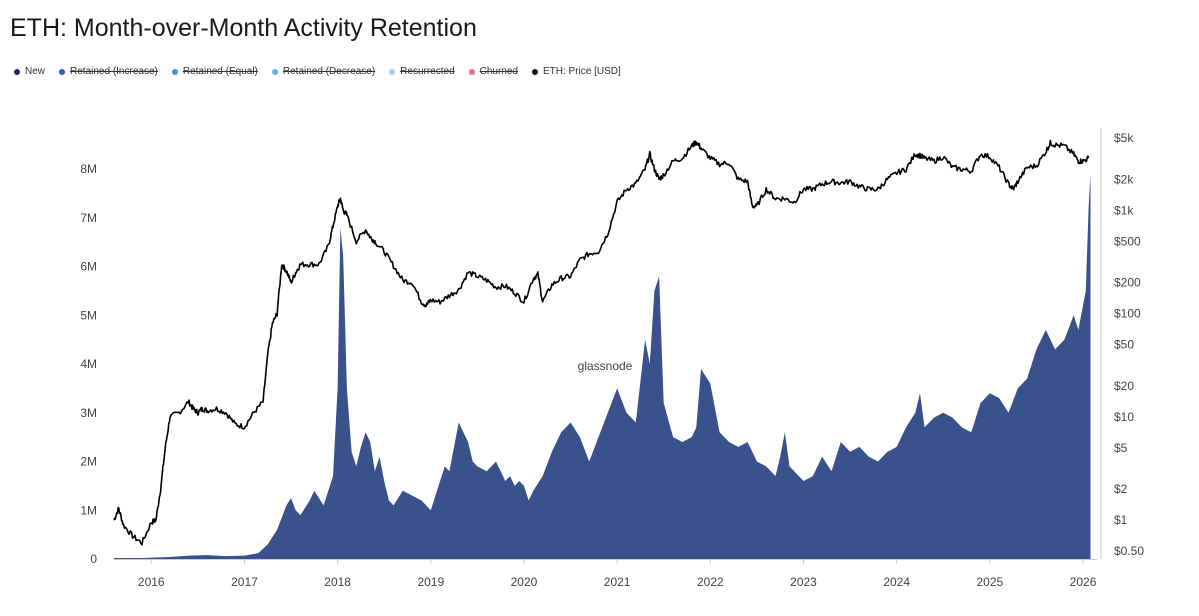  I want to click on y-right-tick-label: $1, so click(1121, 520).